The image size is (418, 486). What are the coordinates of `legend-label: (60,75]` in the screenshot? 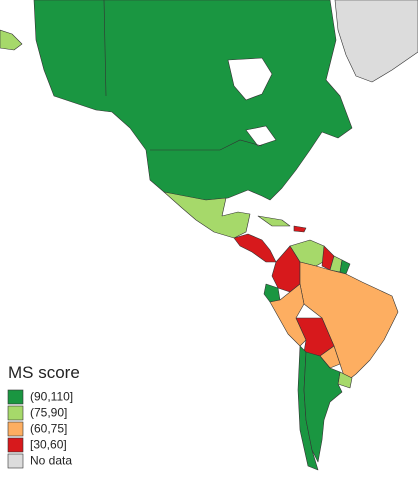 It's located at (48, 429).